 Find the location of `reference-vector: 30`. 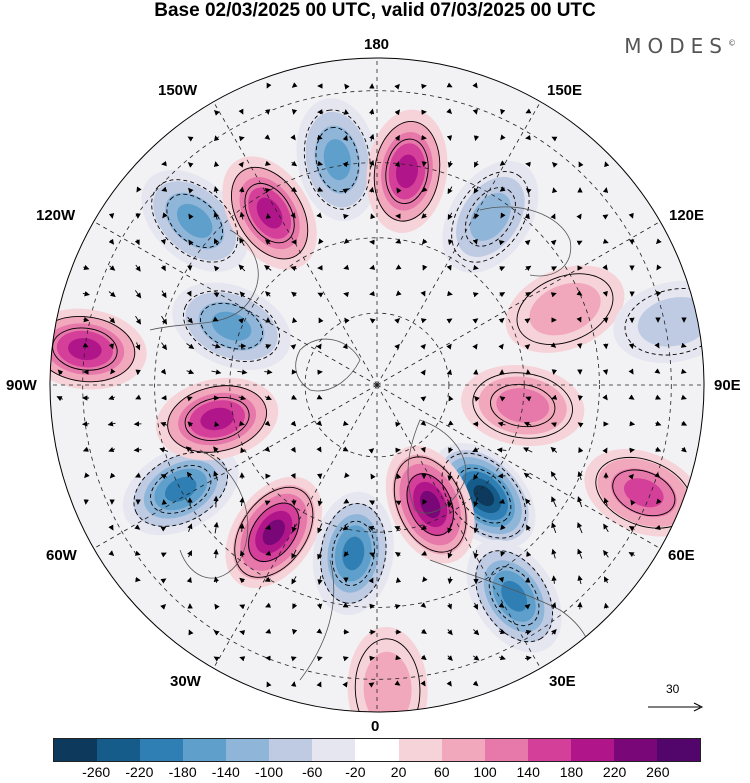

reference-vector: 30 is located at coordinates (676, 702).